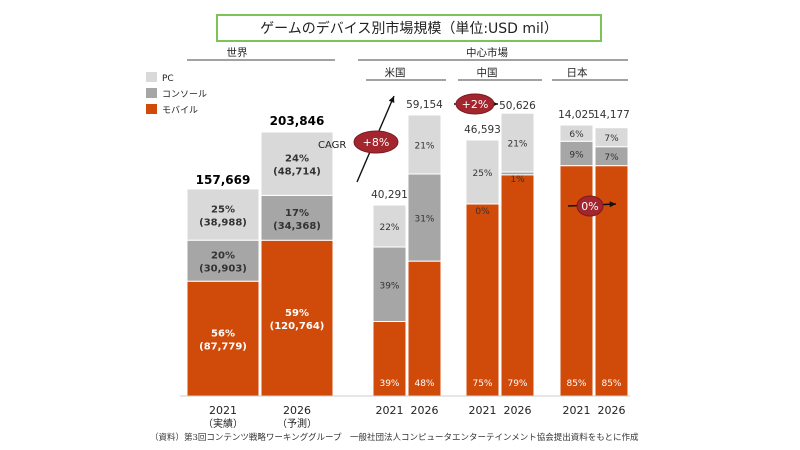  Describe the element at coordinates (482, 384) in the screenshot. I see `segment-pct-label: 75%` at that location.